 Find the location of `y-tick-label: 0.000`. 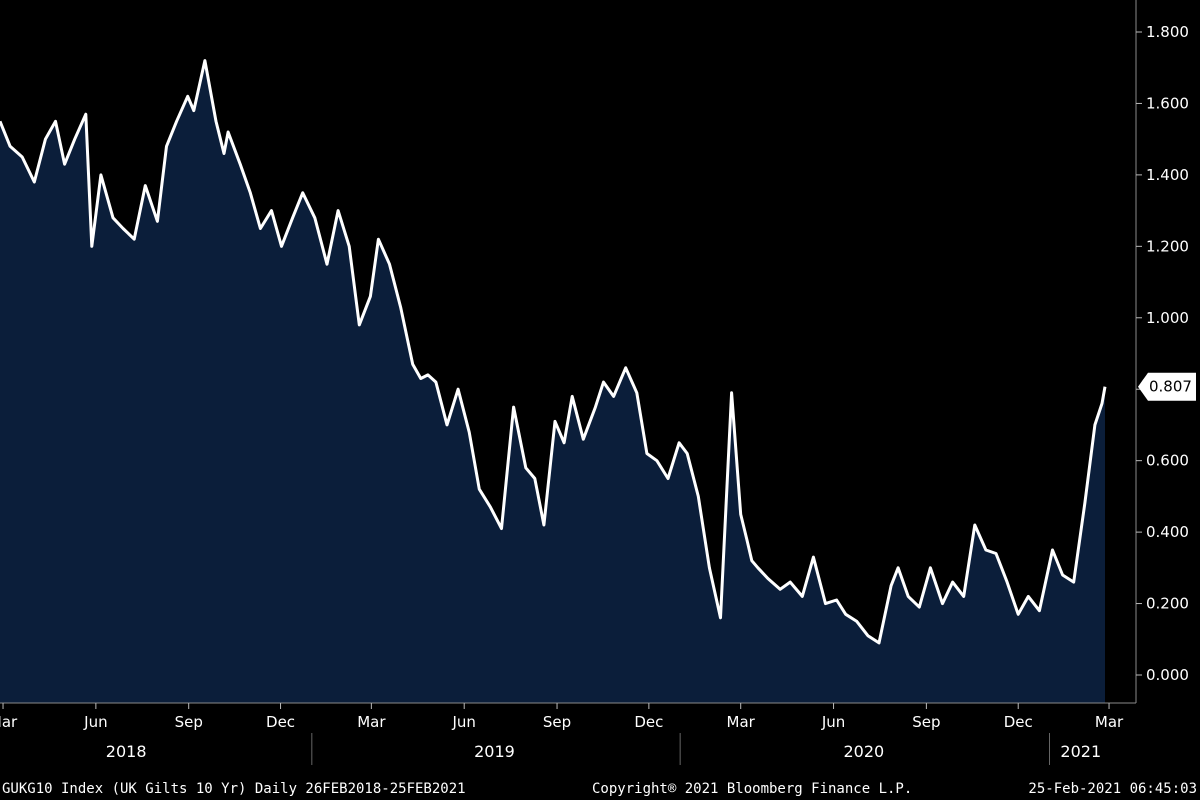

y-tick-label: 0.000 is located at coordinates (1167, 675).